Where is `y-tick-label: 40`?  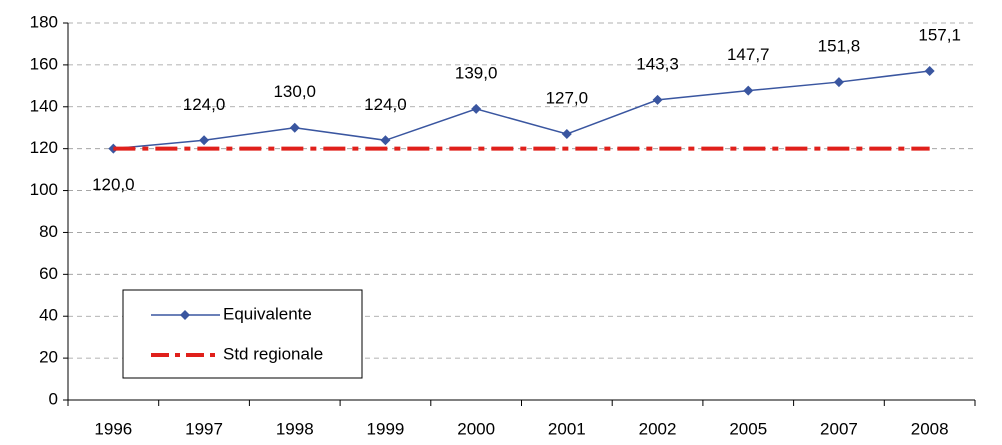
y-tick-label: 40 is located at coordinates (48, 315).